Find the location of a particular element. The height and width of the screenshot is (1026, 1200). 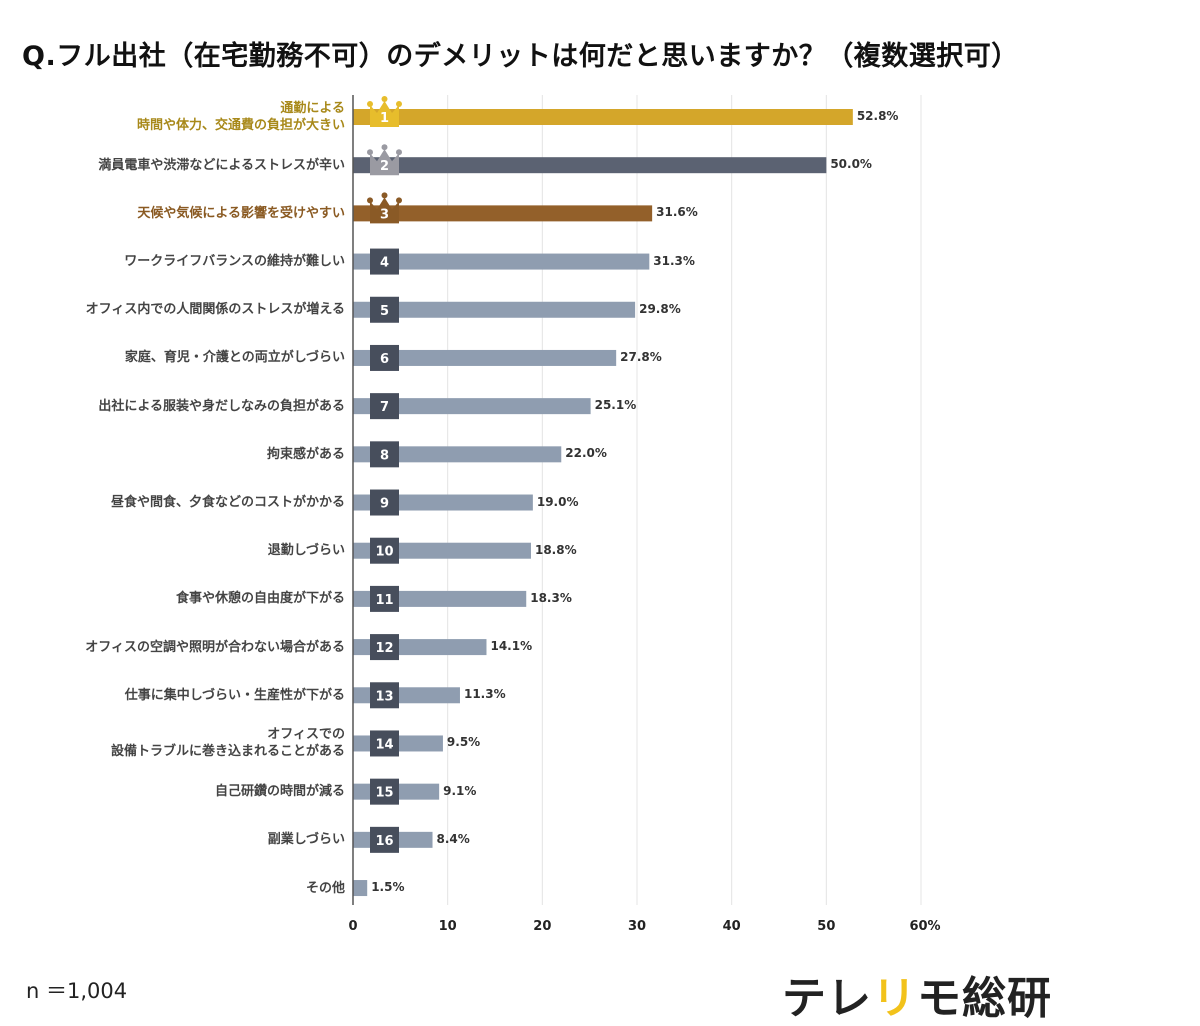

x-tick-label: 50 is located at coordinates (826, 926).